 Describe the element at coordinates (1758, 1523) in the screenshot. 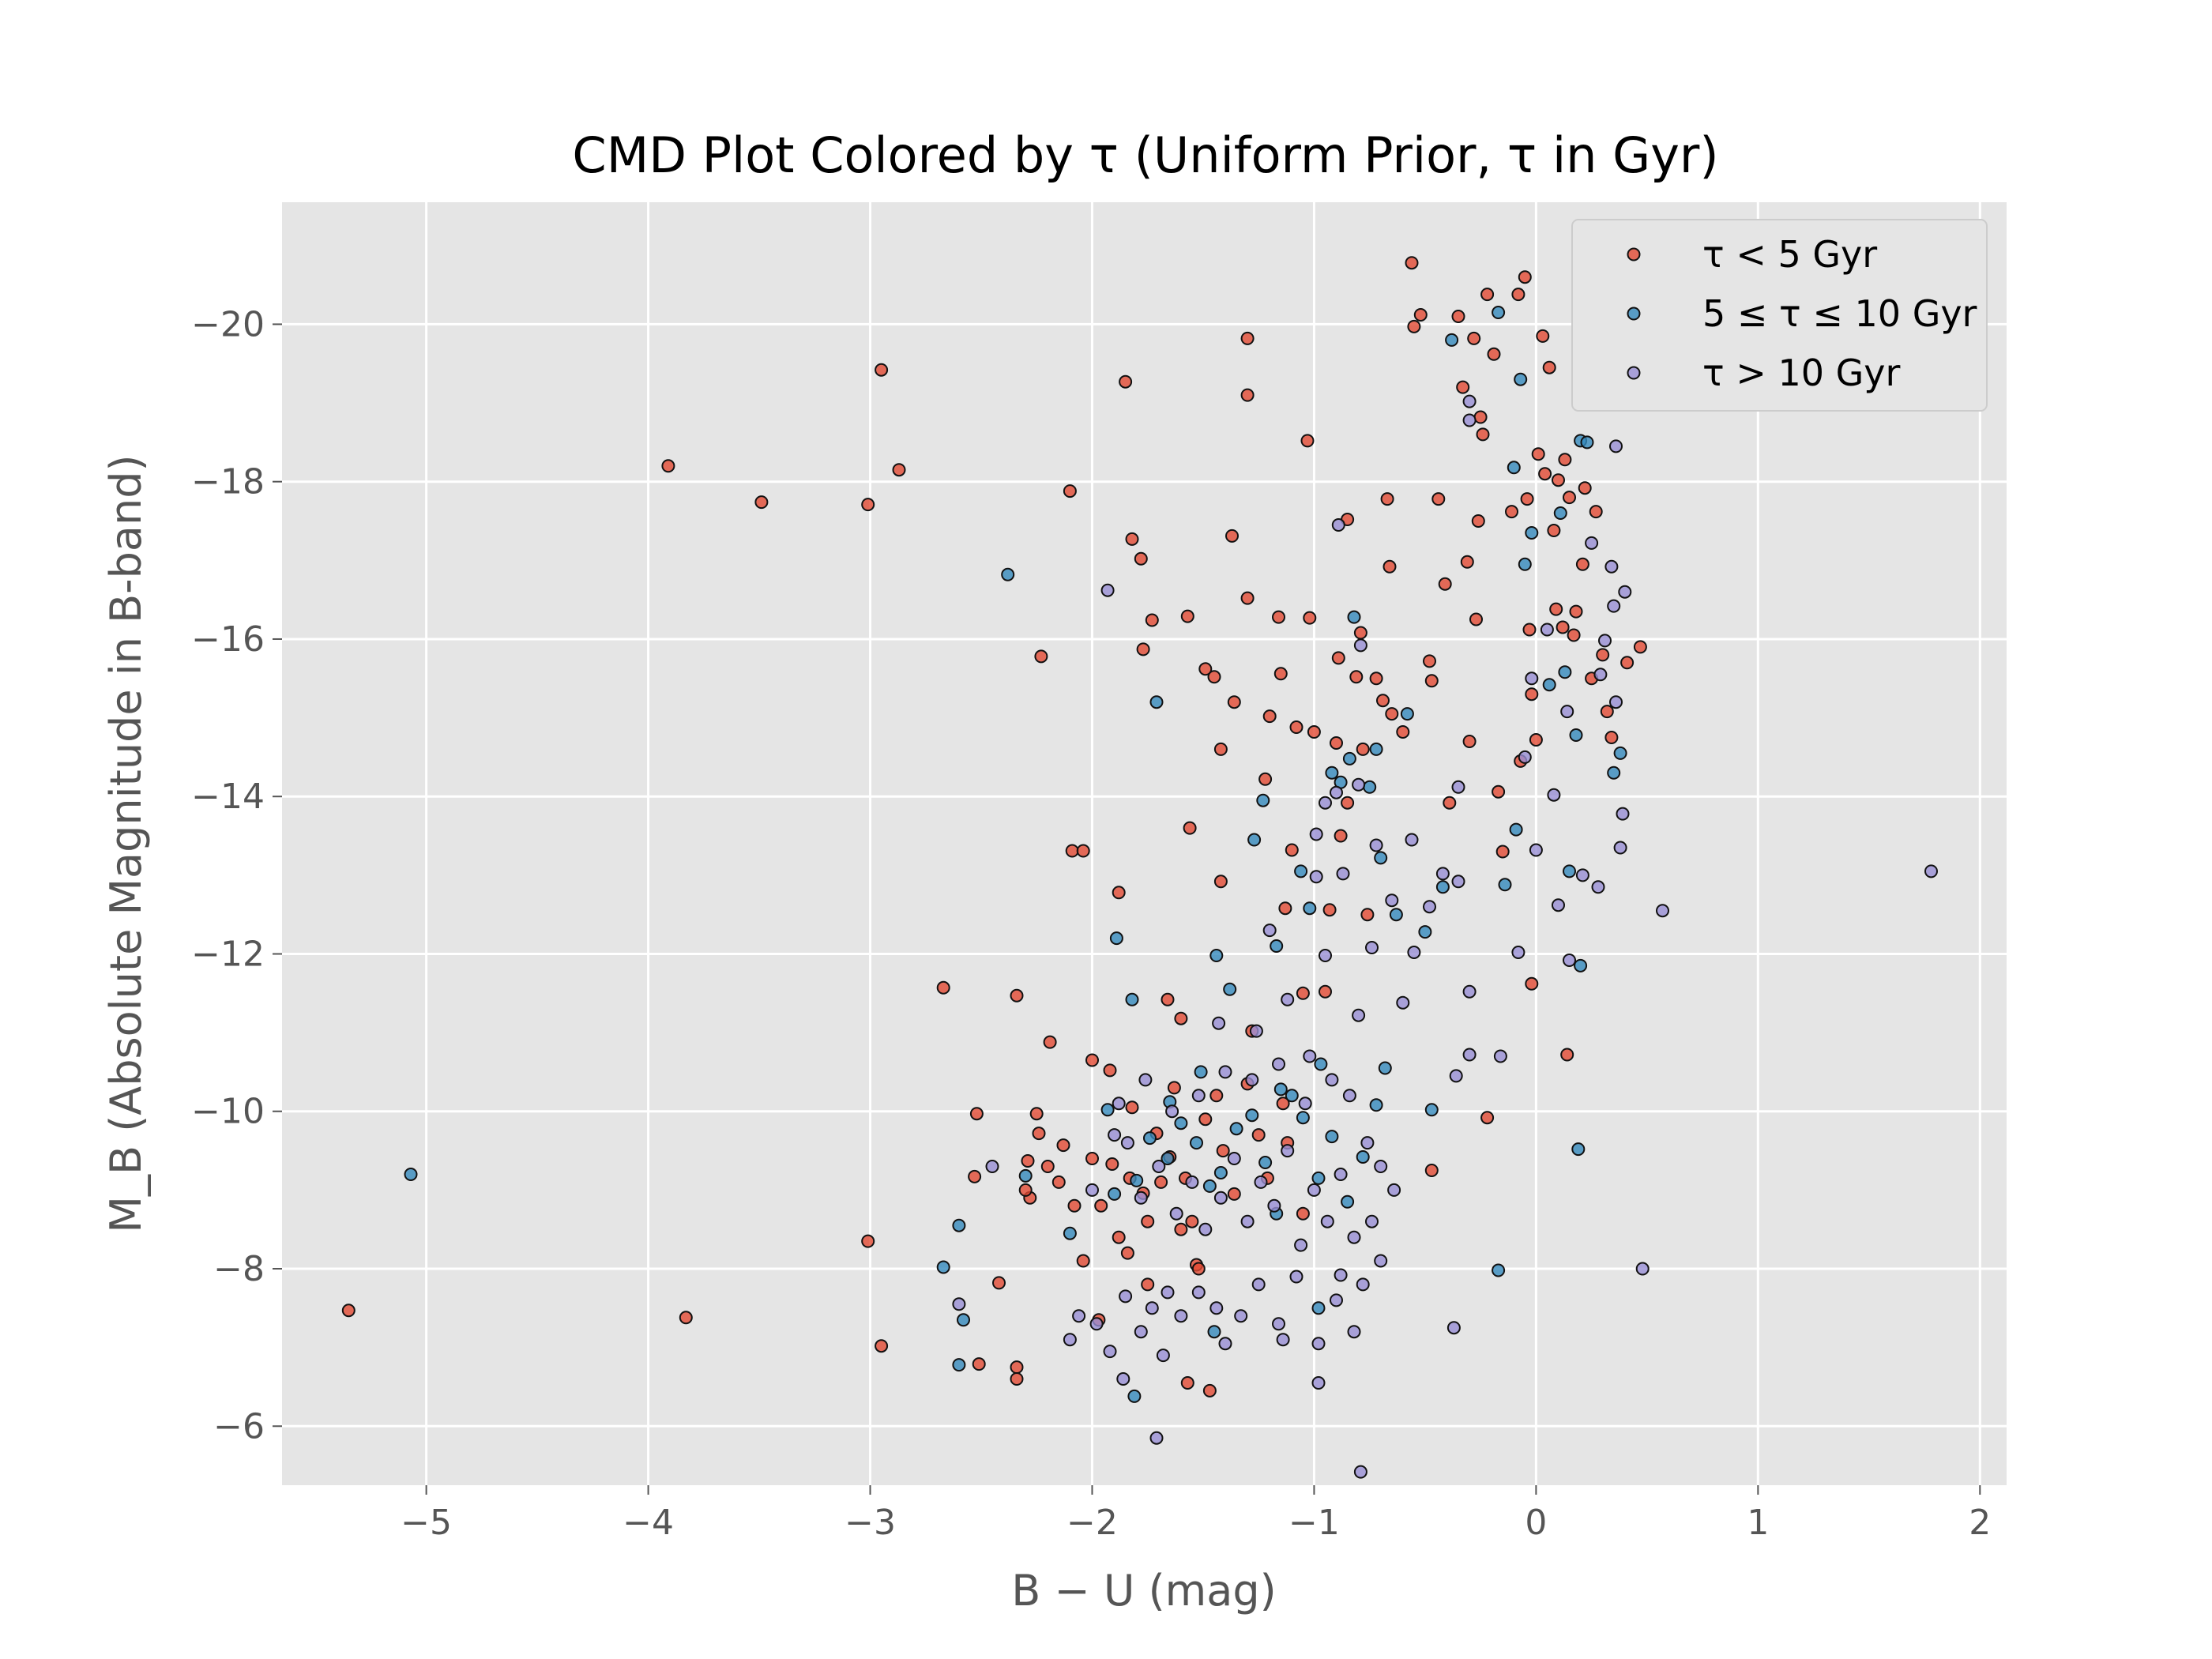

I see `x-tick-label: 1` at that location.